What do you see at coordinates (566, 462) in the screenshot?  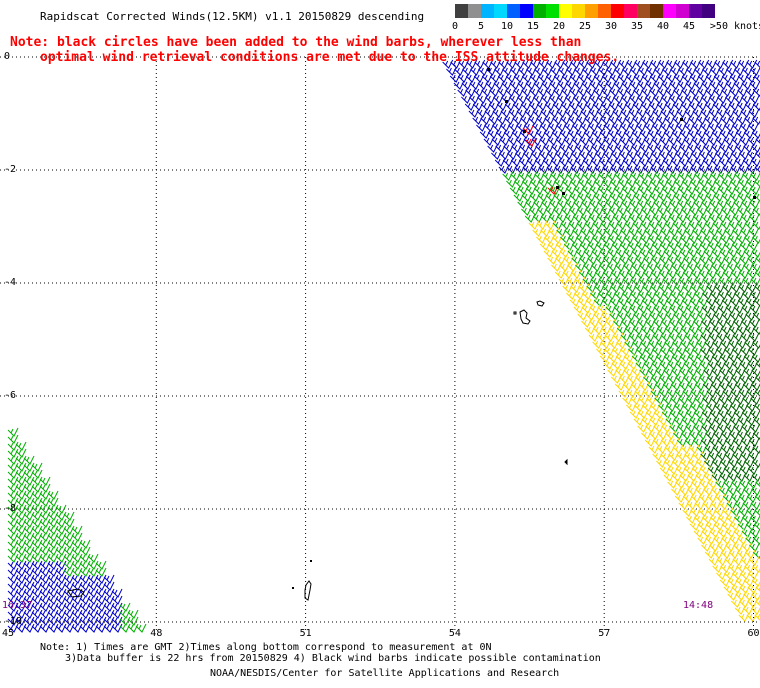 I see `island-aldabra` at bounding box center [566, 462].